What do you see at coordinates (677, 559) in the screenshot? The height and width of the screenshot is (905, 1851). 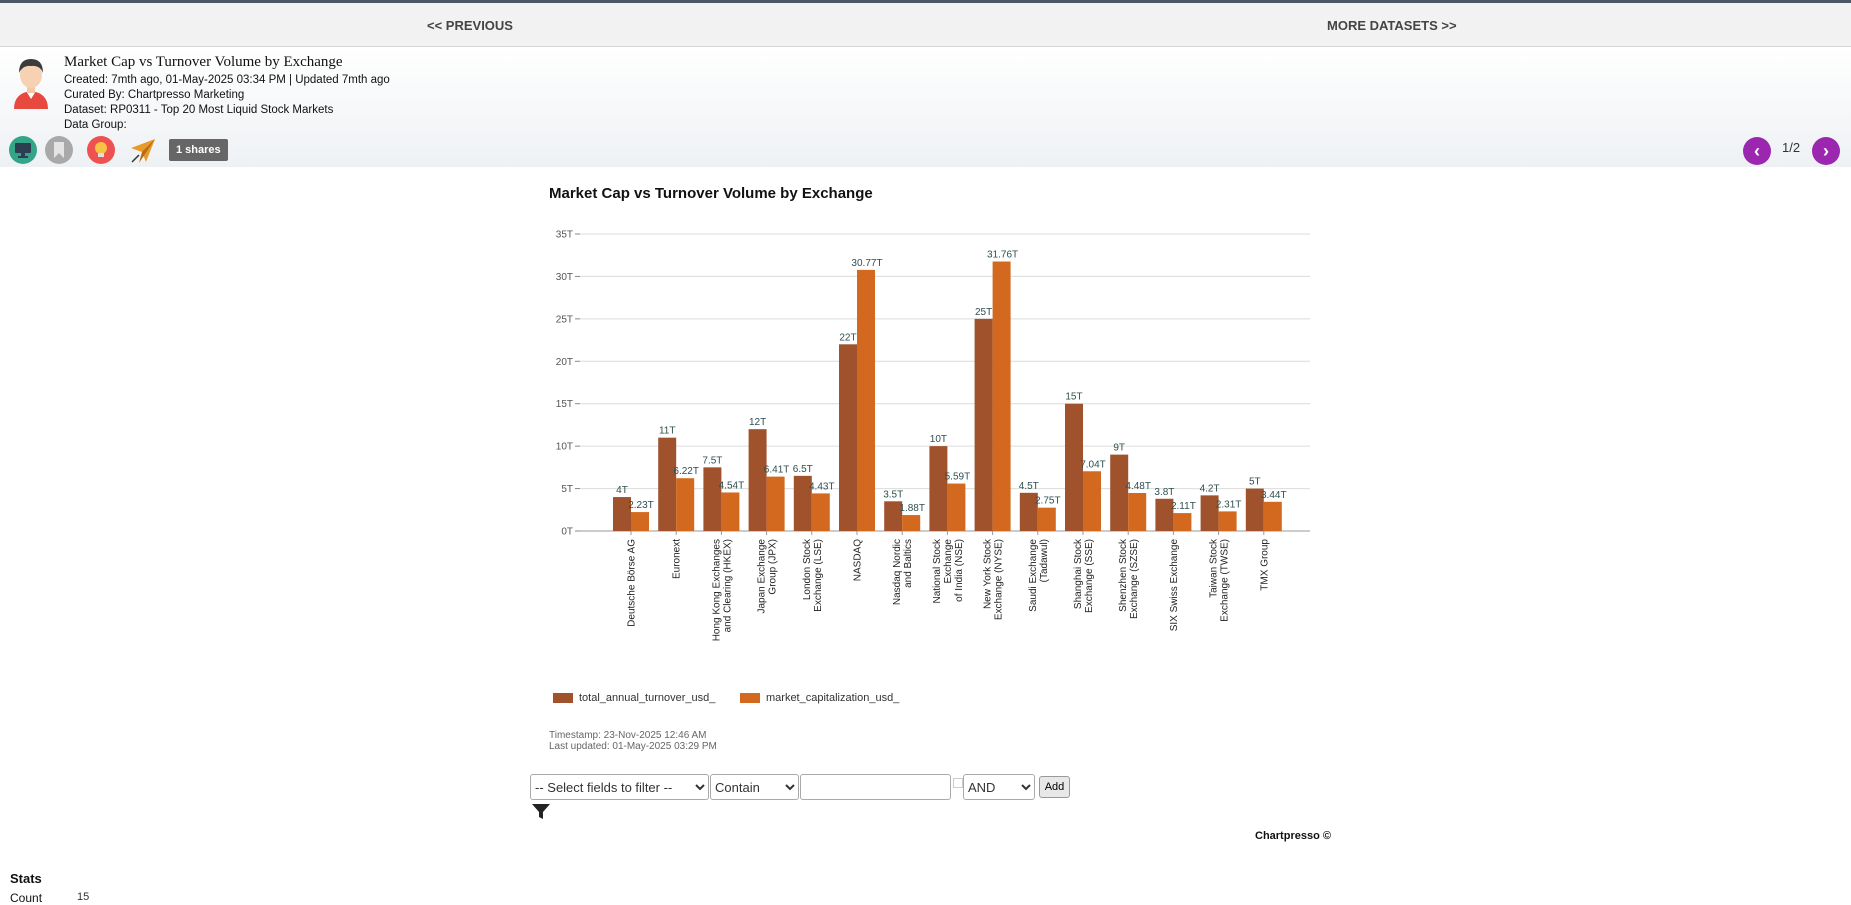 I see `x-tick-label: Euronext` at bounding box center [677, 559].